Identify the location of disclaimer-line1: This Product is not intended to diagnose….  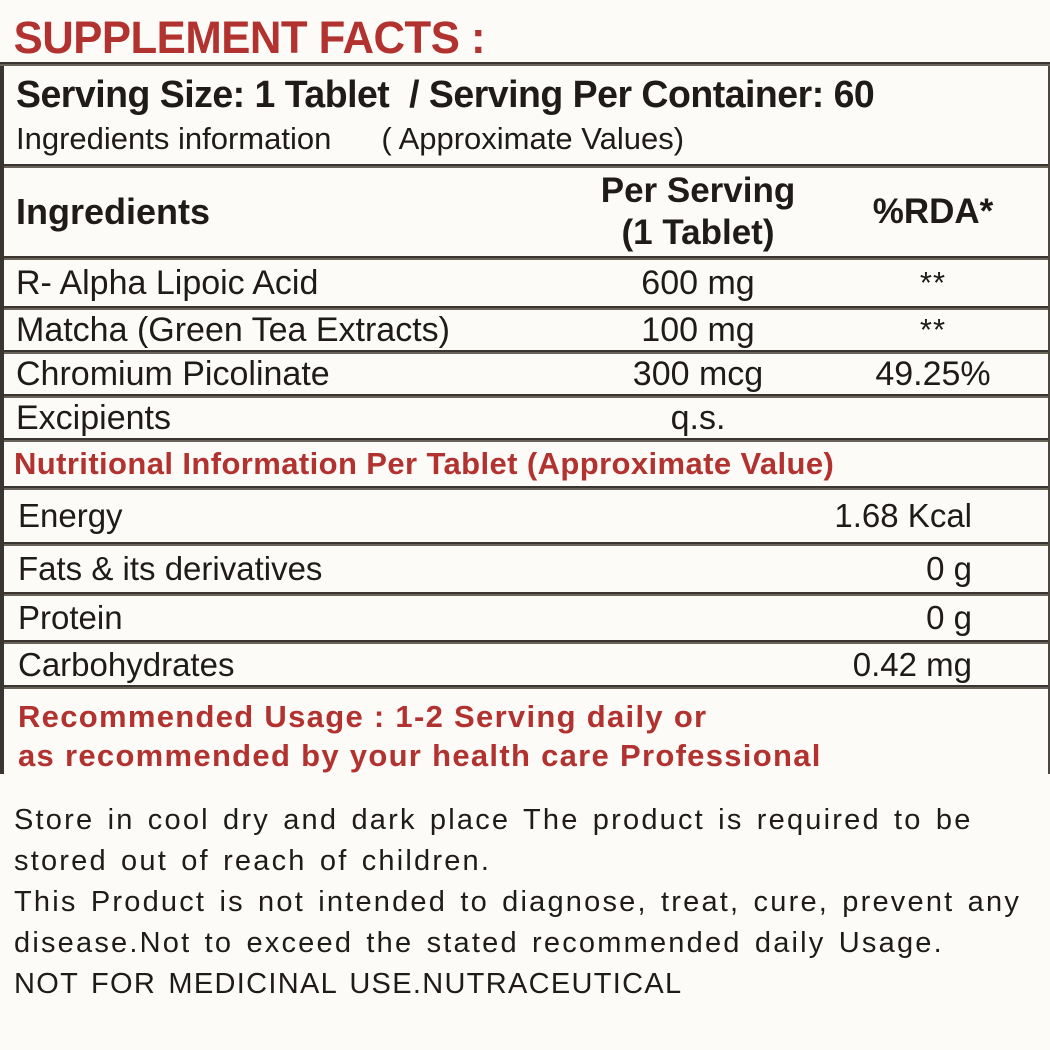
(518, 902).